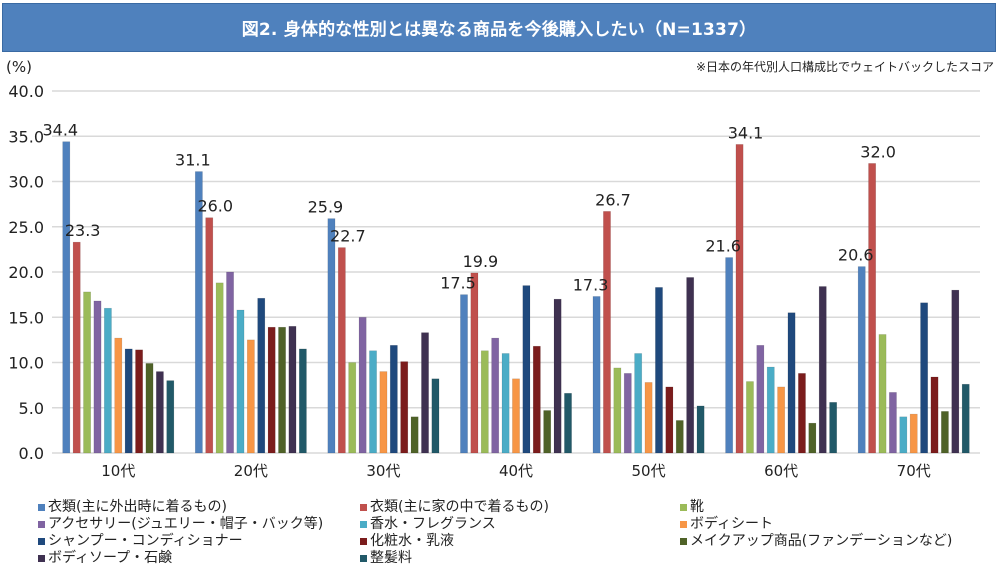 Image resolution: width=1000 pixels, height=583 pixels. What do you see at coordinates (60, 130) in the screenshot?
I see `data-label: 34.4` at bounding box center [60, 130].